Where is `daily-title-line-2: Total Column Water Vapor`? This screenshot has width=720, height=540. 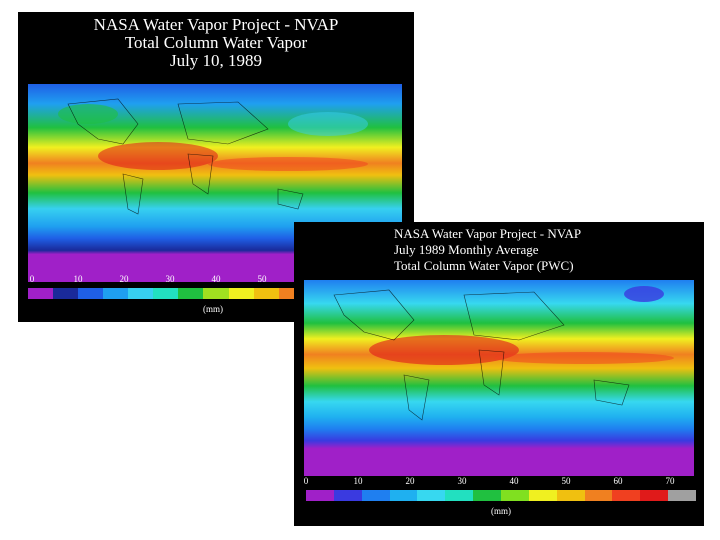 daily-title-line-2: Total Column Water Vapor is located at coordinates (216, 42).